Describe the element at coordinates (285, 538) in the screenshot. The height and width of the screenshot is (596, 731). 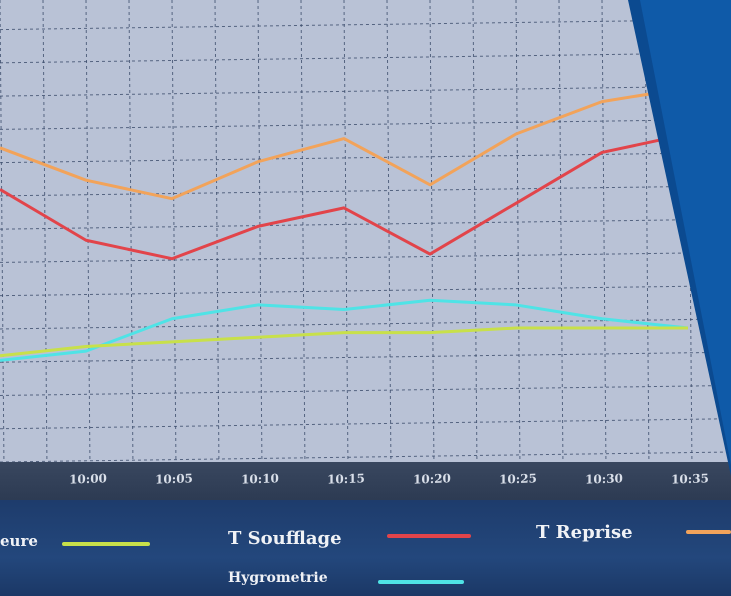
I see `legend-label-t-soufflage: T Soufflage` at that location.